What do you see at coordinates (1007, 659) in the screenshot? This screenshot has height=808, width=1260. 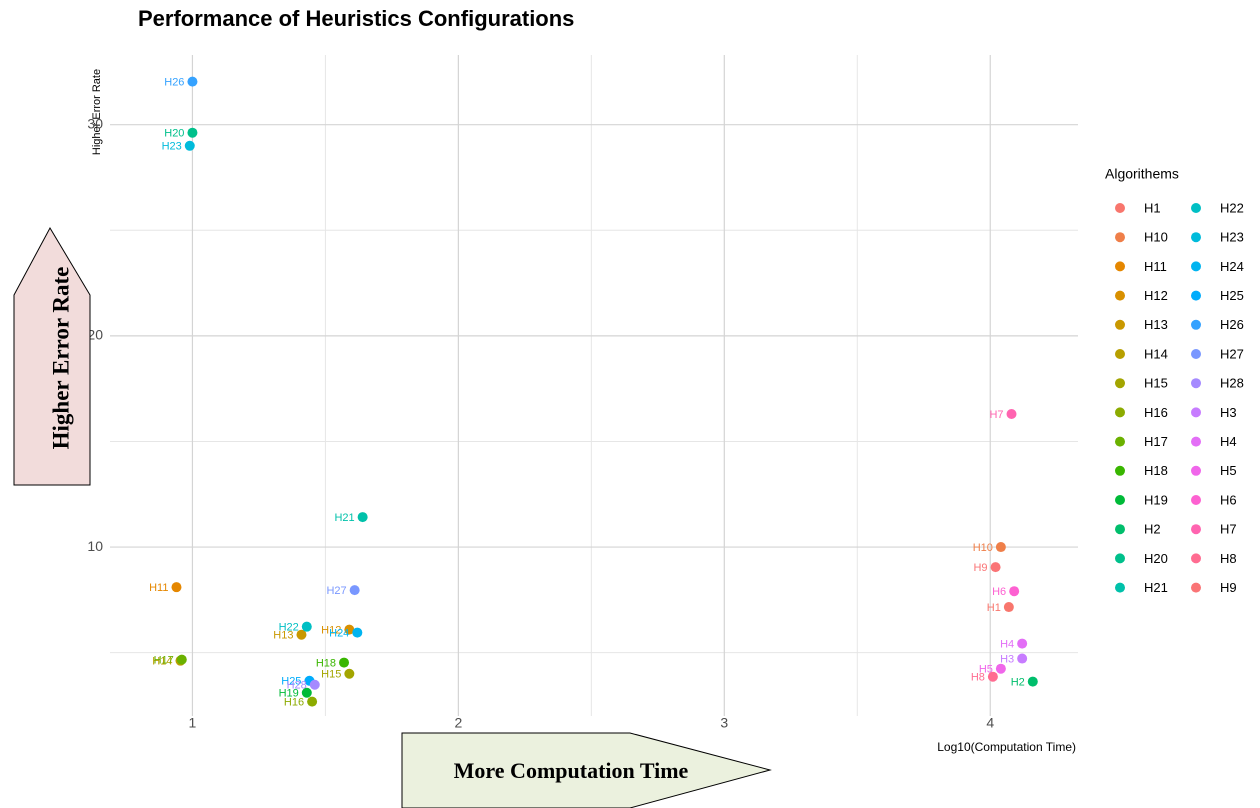 I see `point-label: H3` at bounding box center [1007, 659].